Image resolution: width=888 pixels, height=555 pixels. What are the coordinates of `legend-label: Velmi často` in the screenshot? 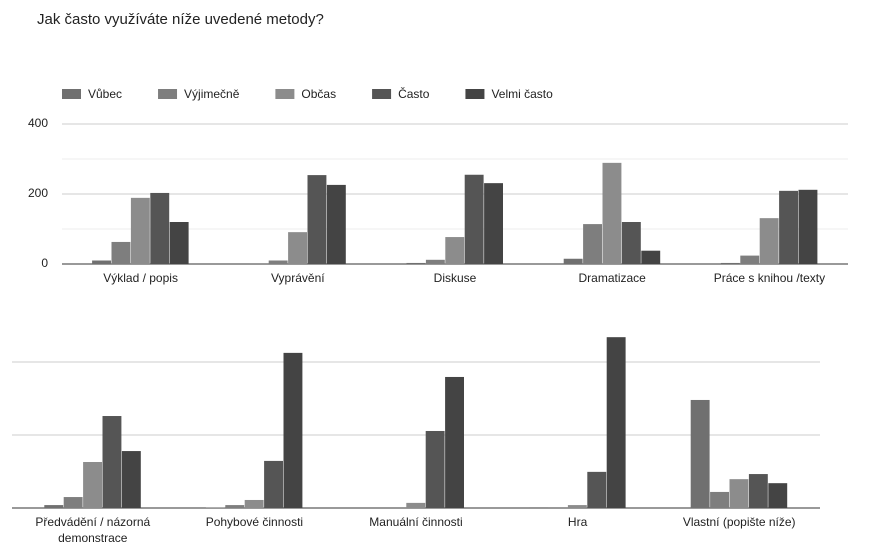 It's located at (522, 94).